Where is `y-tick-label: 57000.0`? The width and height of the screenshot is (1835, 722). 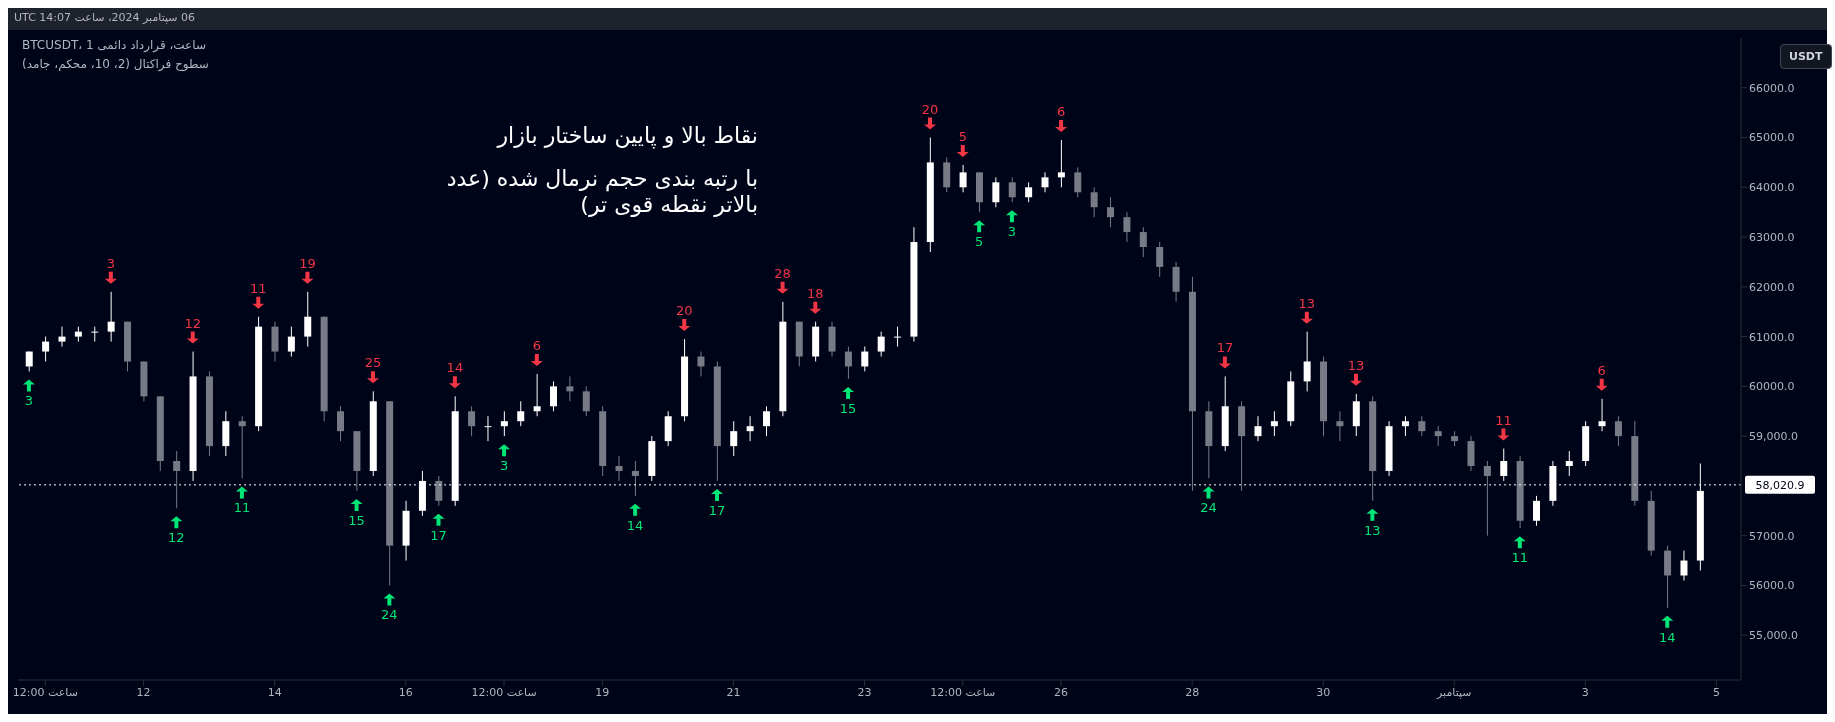 y-tick-label: 57000.0 is located at coordinates (1772, 536).